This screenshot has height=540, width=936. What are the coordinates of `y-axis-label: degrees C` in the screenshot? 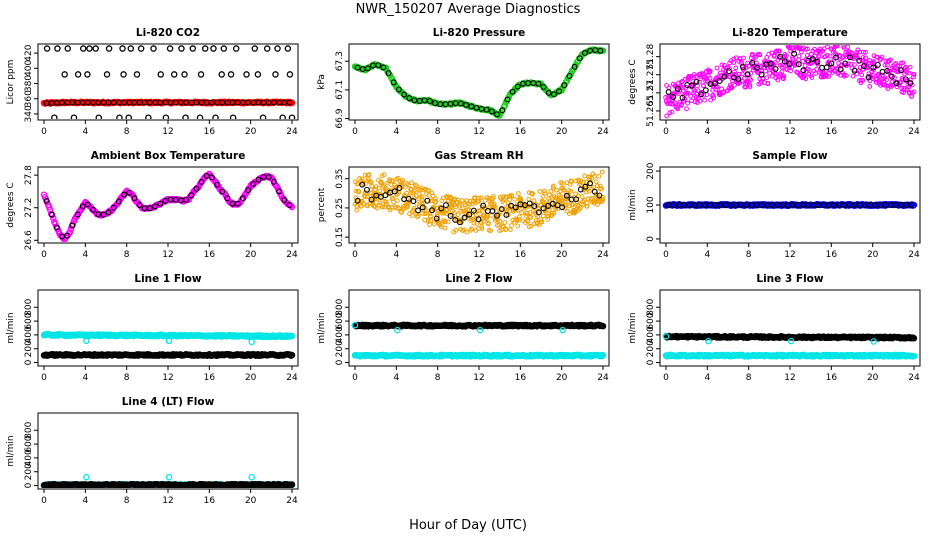 It's located at (633, 81).